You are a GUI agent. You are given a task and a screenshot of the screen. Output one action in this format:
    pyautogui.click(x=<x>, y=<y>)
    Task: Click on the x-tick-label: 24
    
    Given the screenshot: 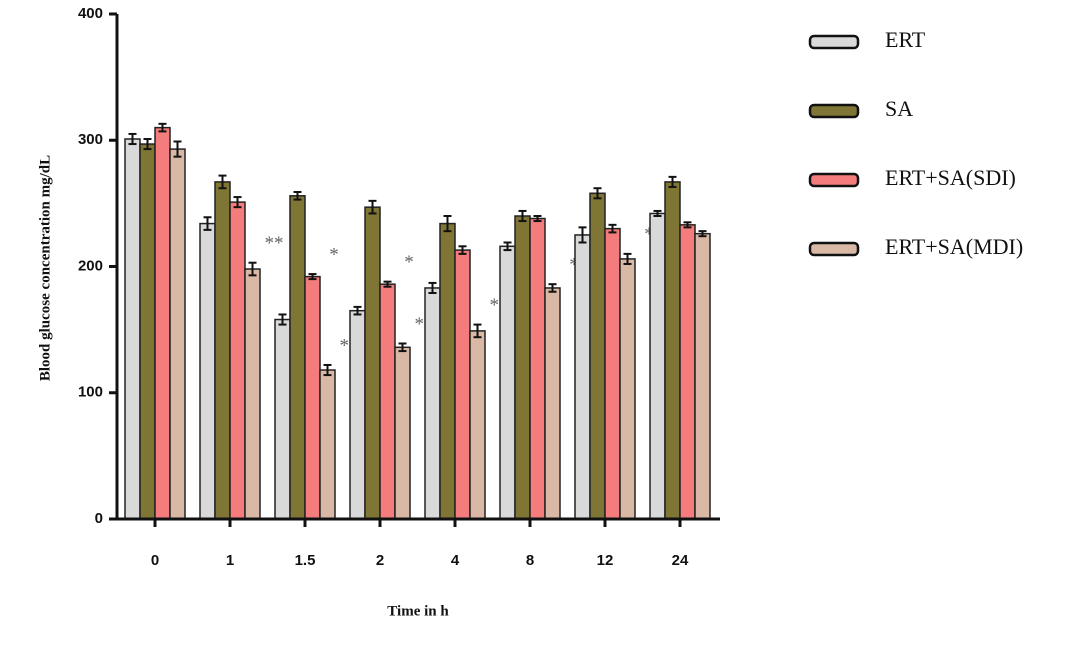 What is the action you would take?
    pyautogui.click(x=680, y=560)
    